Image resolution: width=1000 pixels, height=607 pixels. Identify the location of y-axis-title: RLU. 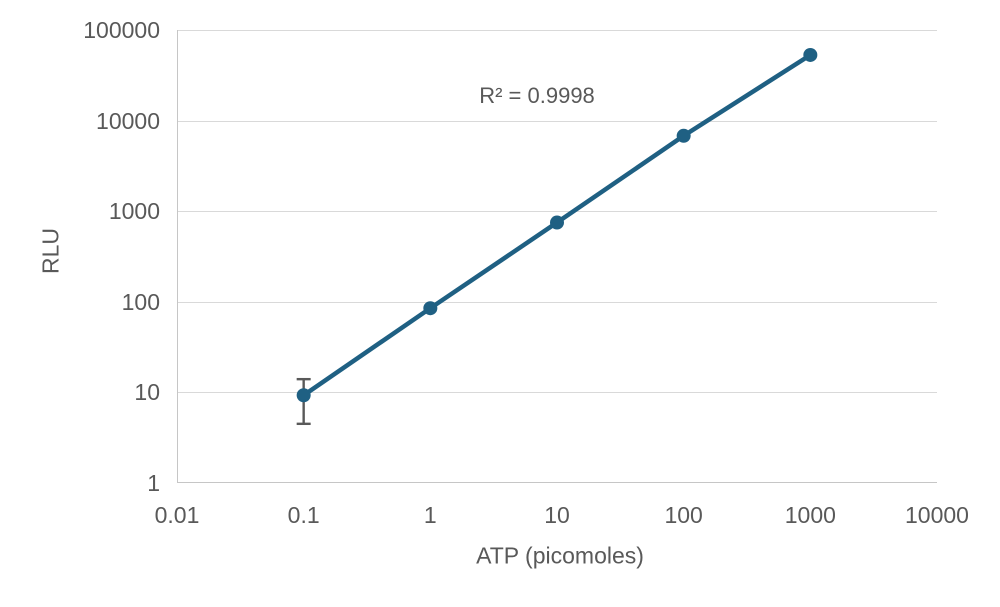
(50, 251).